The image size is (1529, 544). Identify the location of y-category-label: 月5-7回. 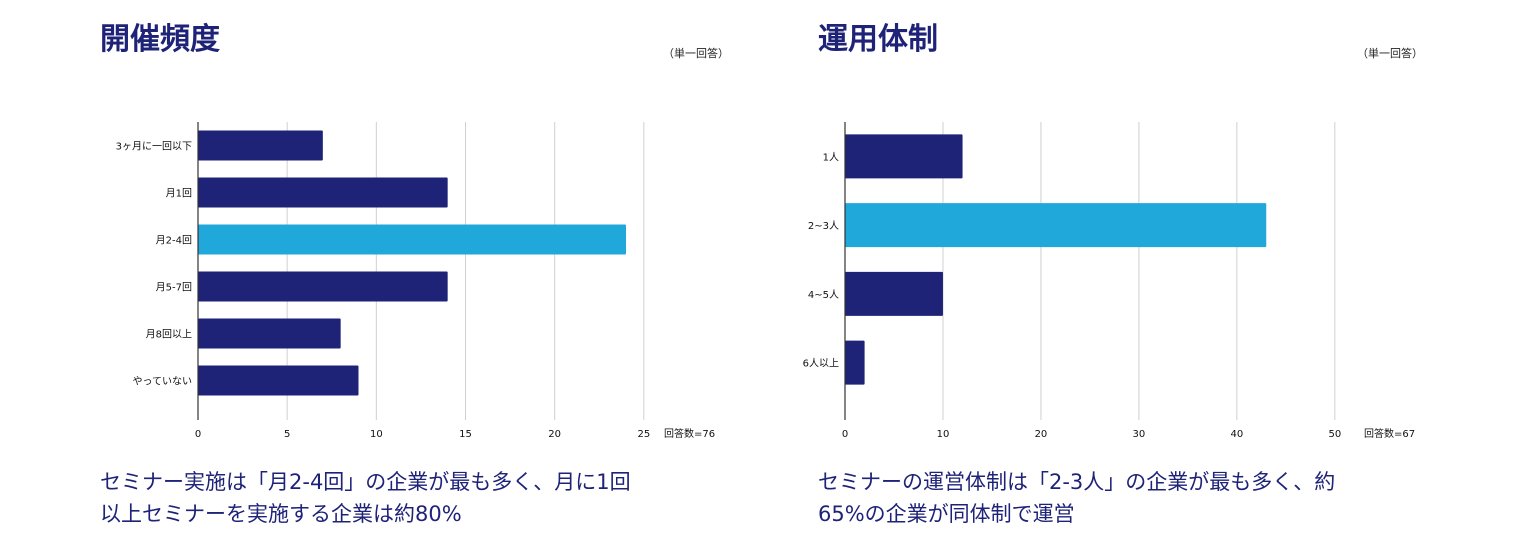
(174, 288).